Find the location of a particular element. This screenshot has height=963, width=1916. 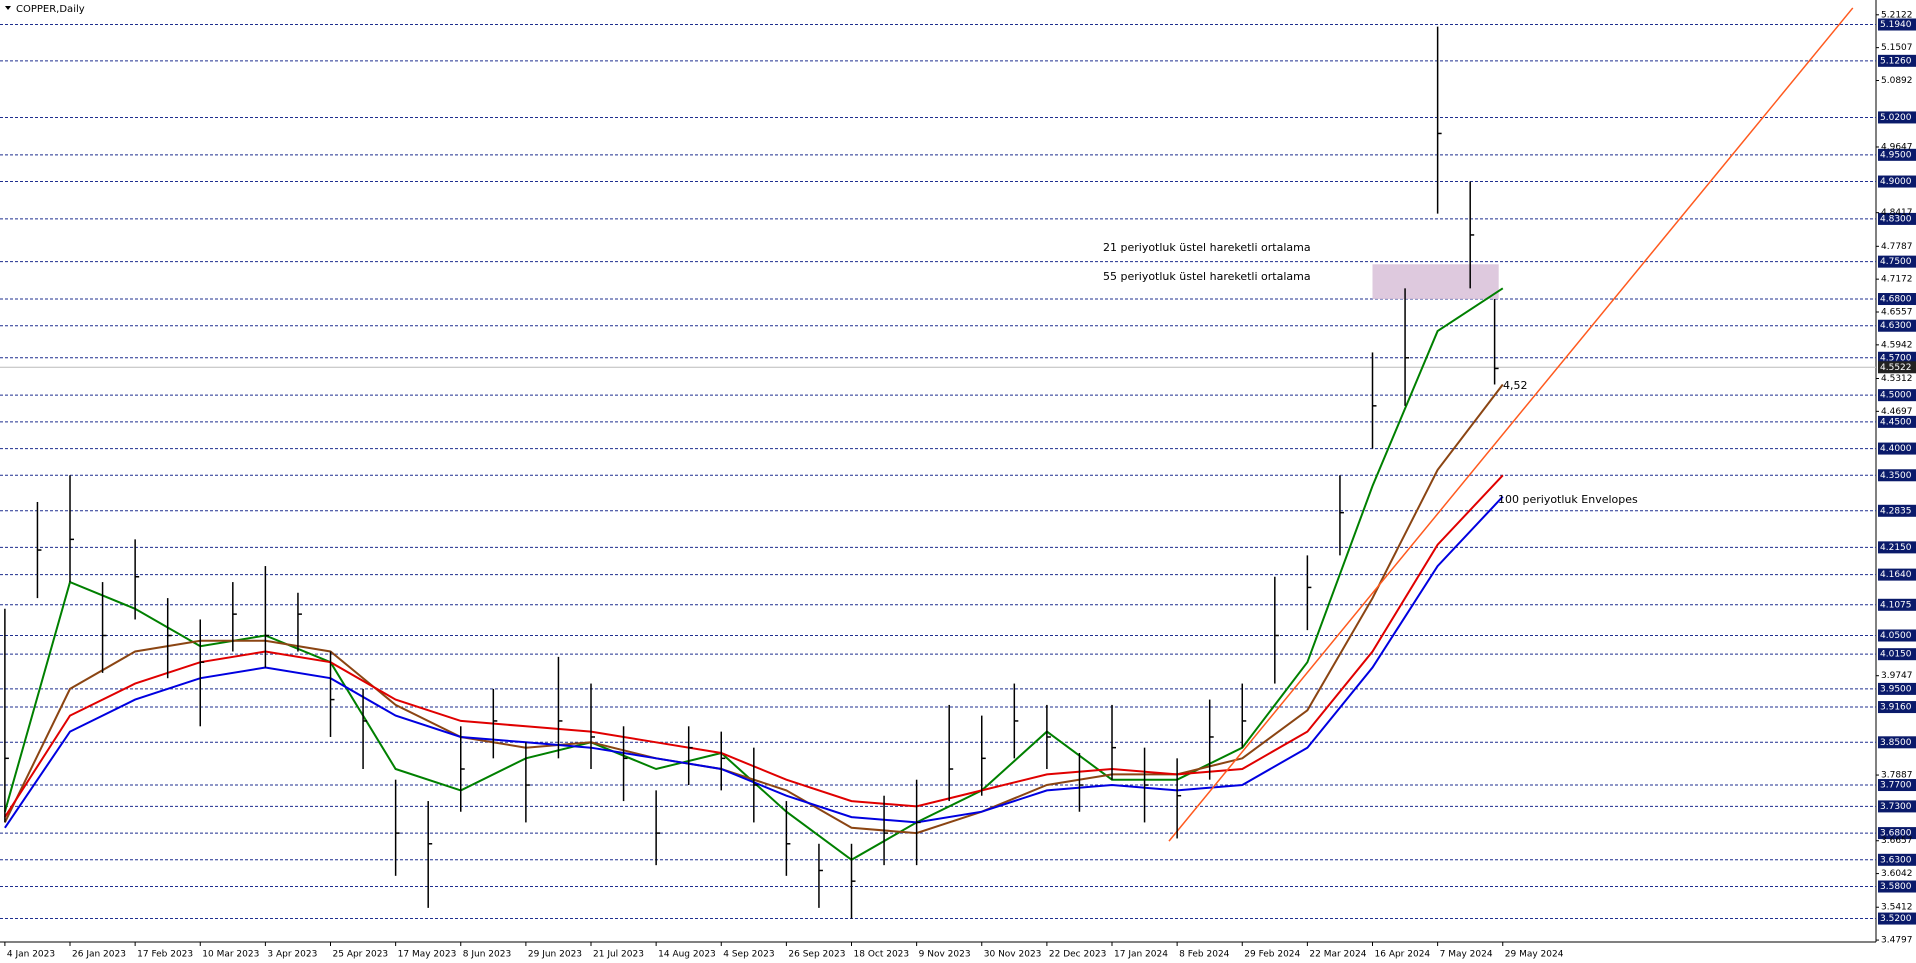

level-label: 3.6300 is located at coordinates (1896, 860).